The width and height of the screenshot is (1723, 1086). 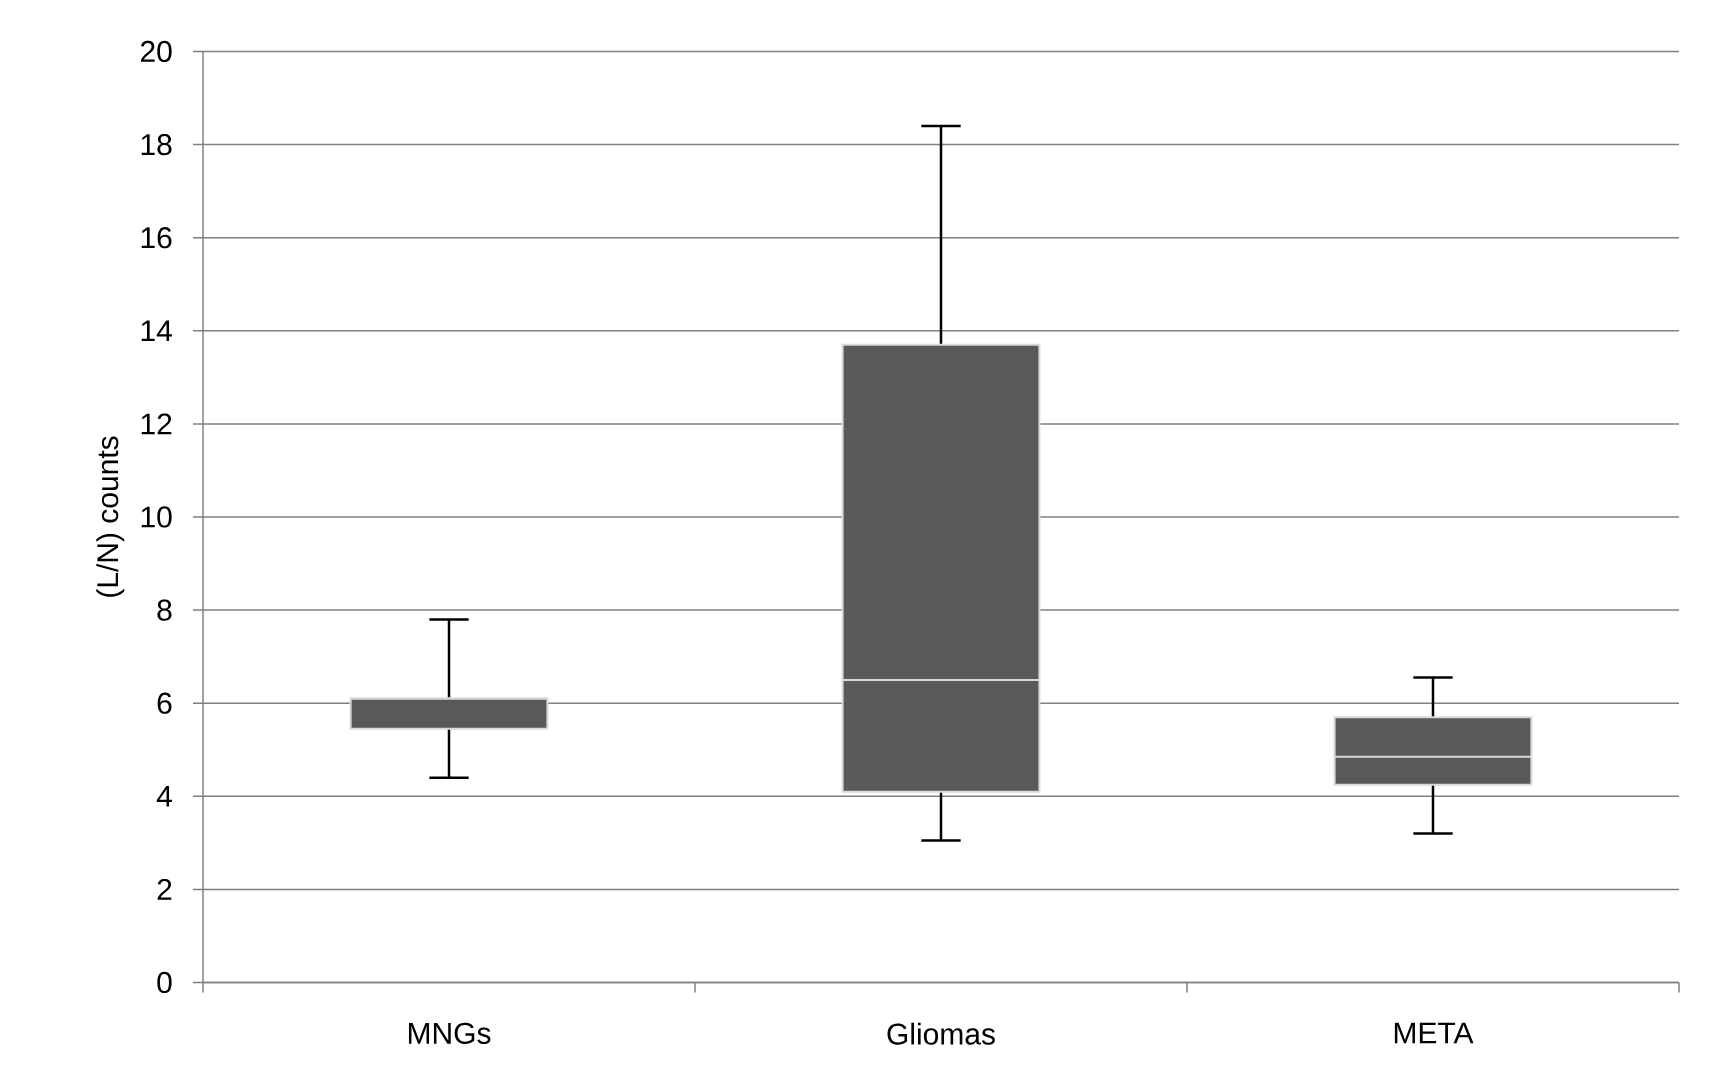 What do you see at coordinates (164, 796) in the screenshot?
I see `y-tick-label: 4` at bounding box center [164, 796].